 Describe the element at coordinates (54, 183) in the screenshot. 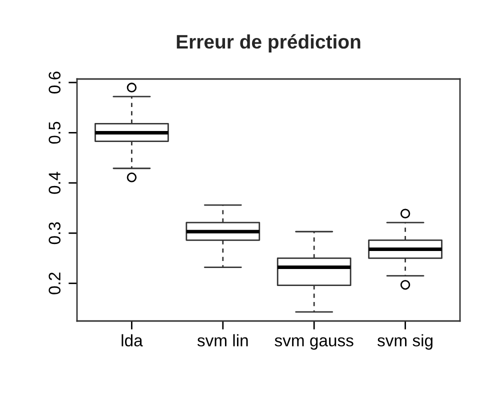

I see `y-tick-label: 0.4` at that location.